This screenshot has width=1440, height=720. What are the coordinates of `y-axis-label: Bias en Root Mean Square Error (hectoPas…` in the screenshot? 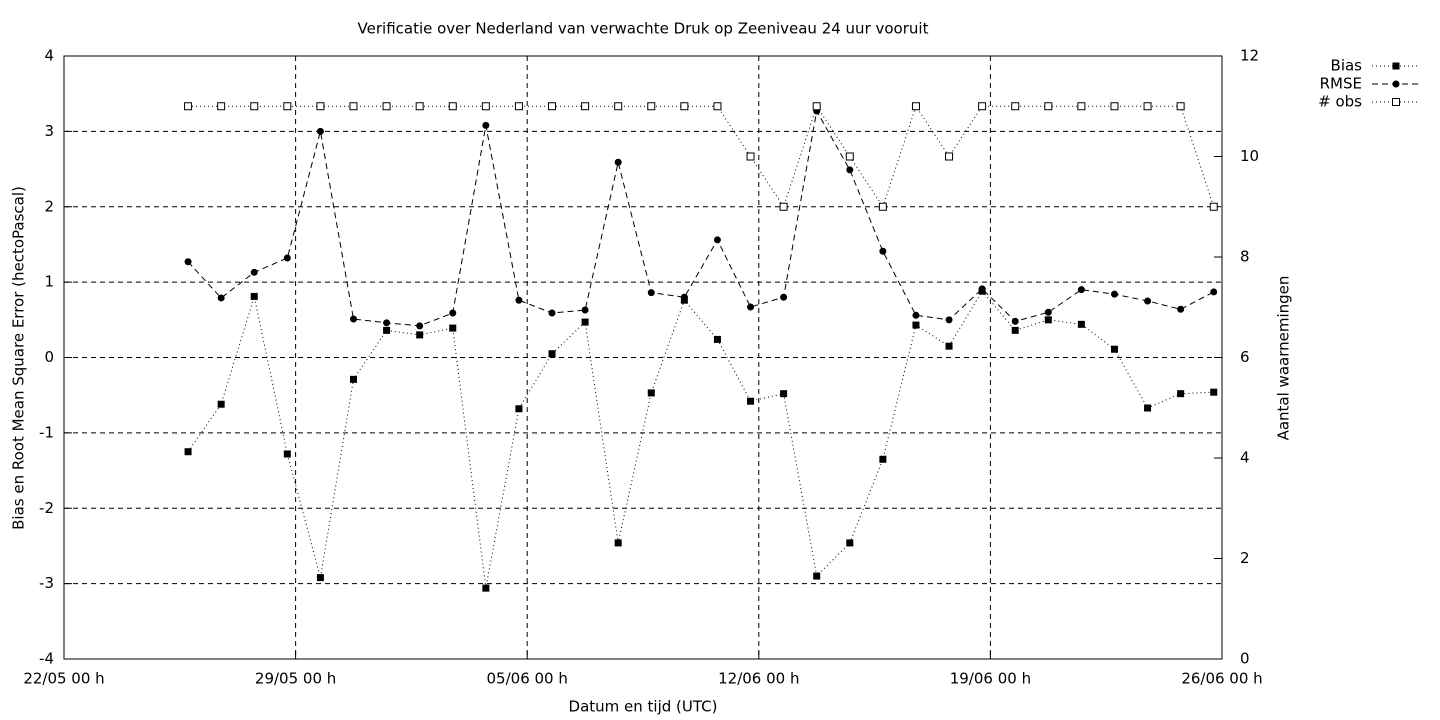 It's located at (19, 358).